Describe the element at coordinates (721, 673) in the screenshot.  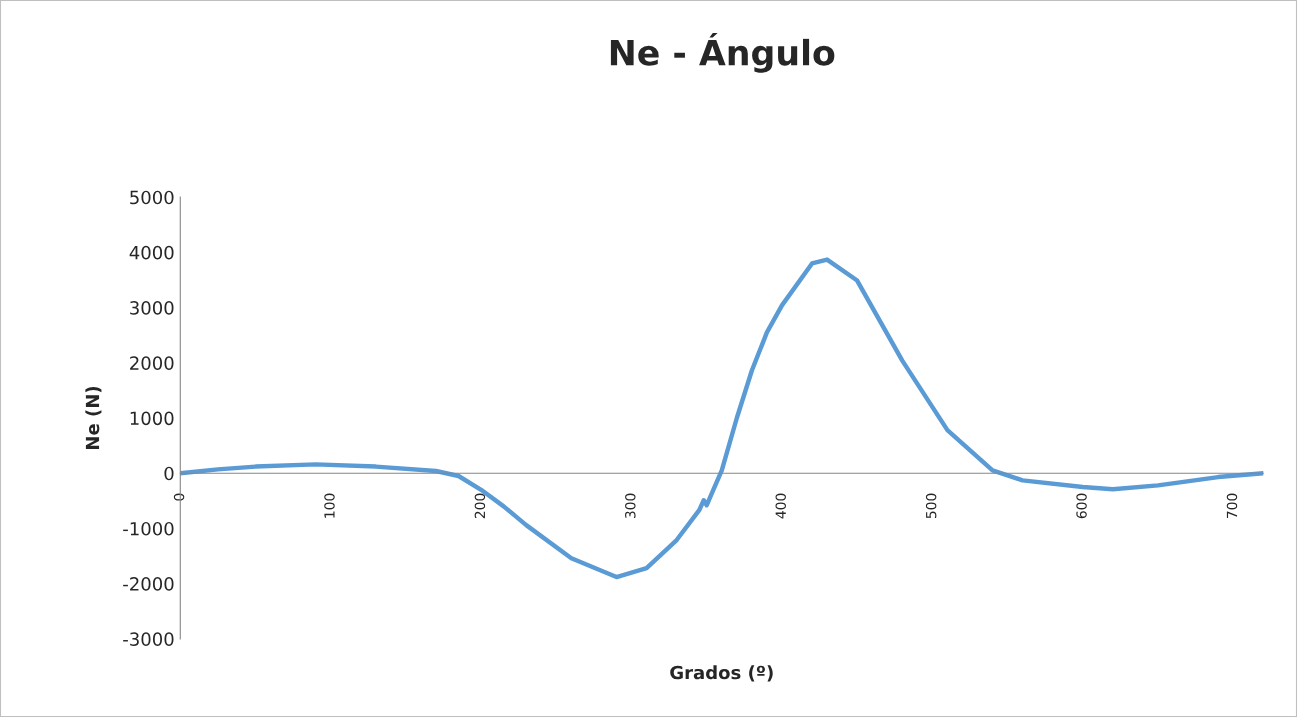
I see `x-axis-title: Grados (º)` at that location.